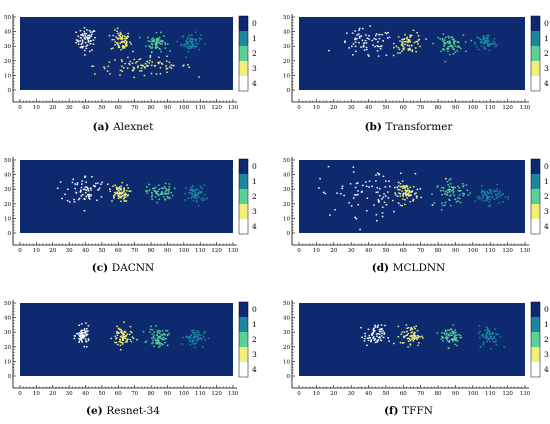  Describe the element at coordinates (7, 176) in the screenshot. I see `y-tick-label: 40` at that location.